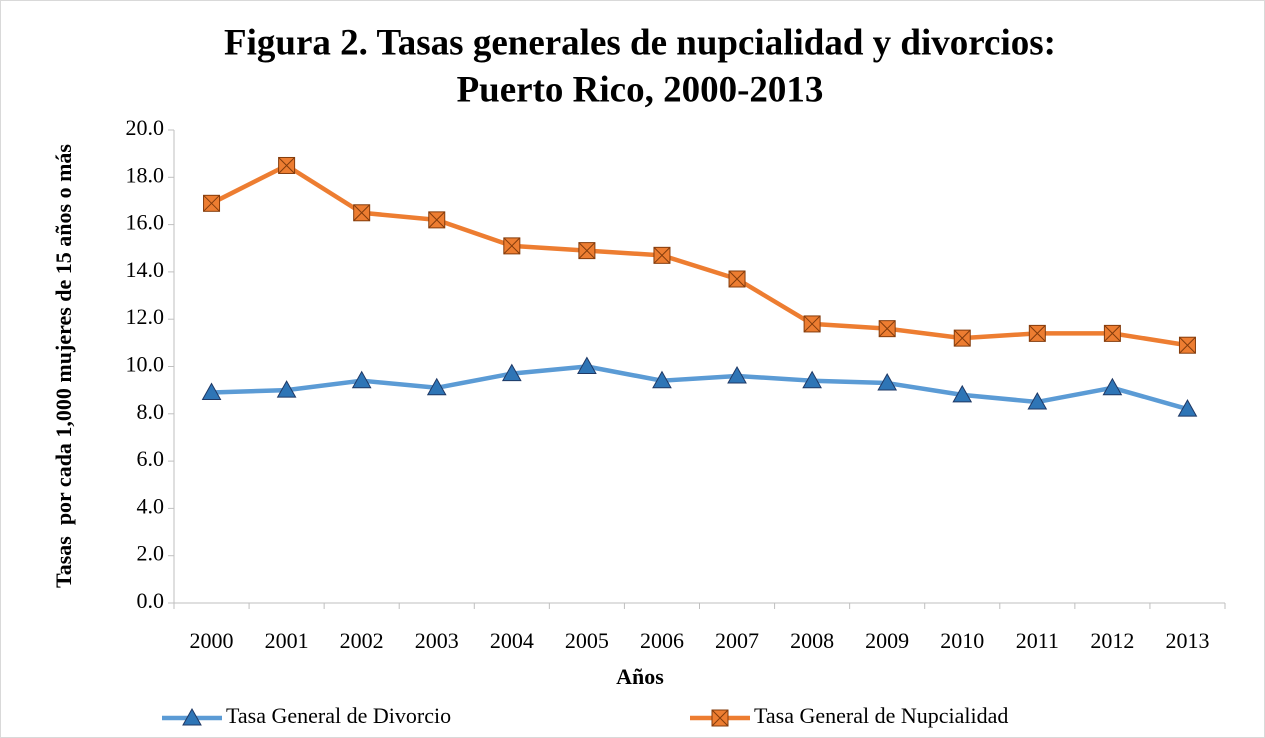  I want to click on x-tick-label: 2001, so click(287, 640).